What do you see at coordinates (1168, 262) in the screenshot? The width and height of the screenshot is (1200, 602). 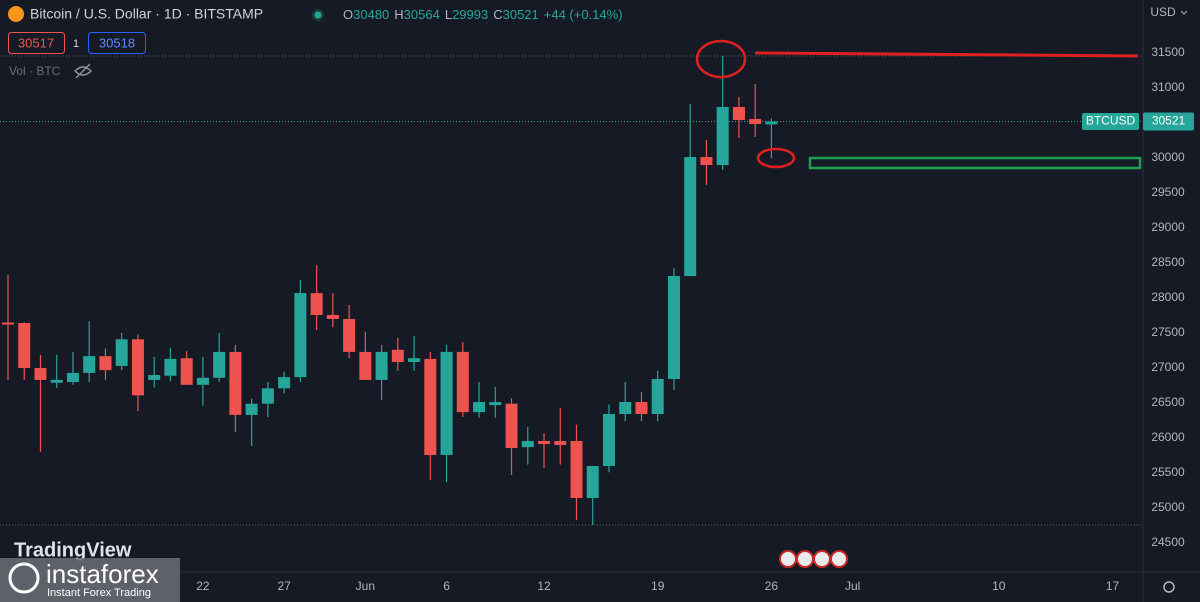 I see `y-tick-label: 28500` at bounding box center [1168, 262].